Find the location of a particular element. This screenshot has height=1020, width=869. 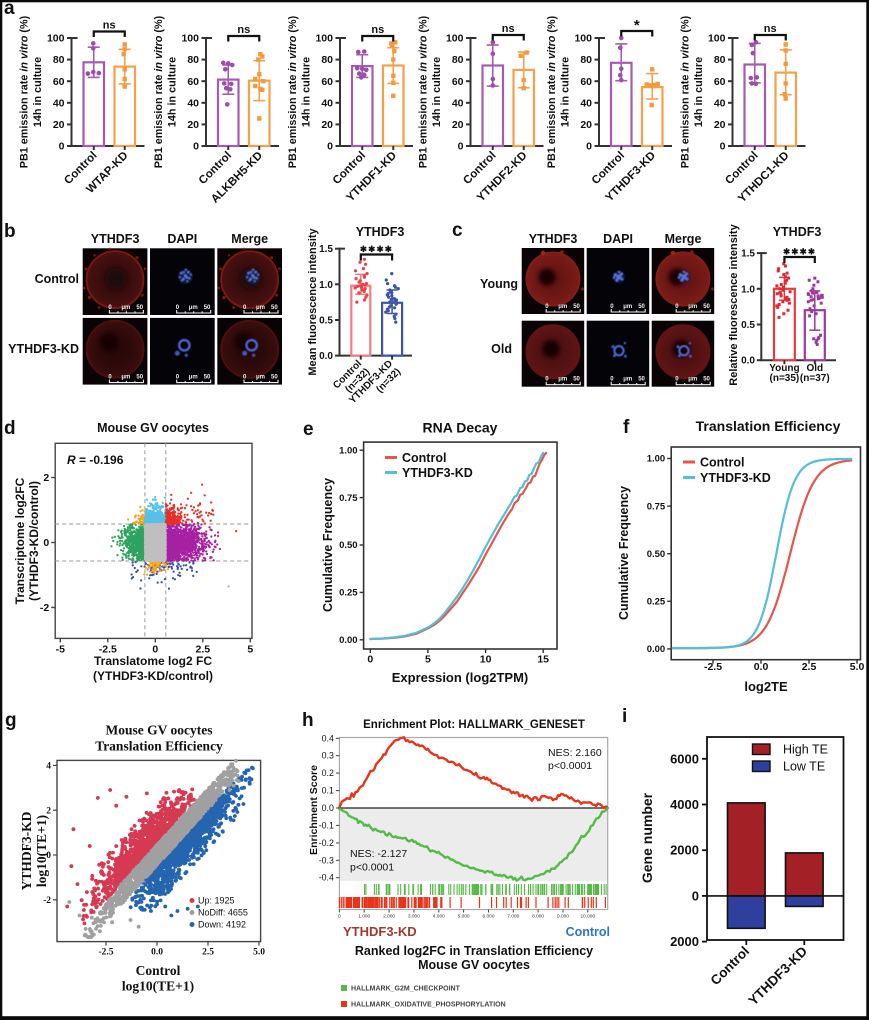

svg-text: c is located at coordinates (457, 230).